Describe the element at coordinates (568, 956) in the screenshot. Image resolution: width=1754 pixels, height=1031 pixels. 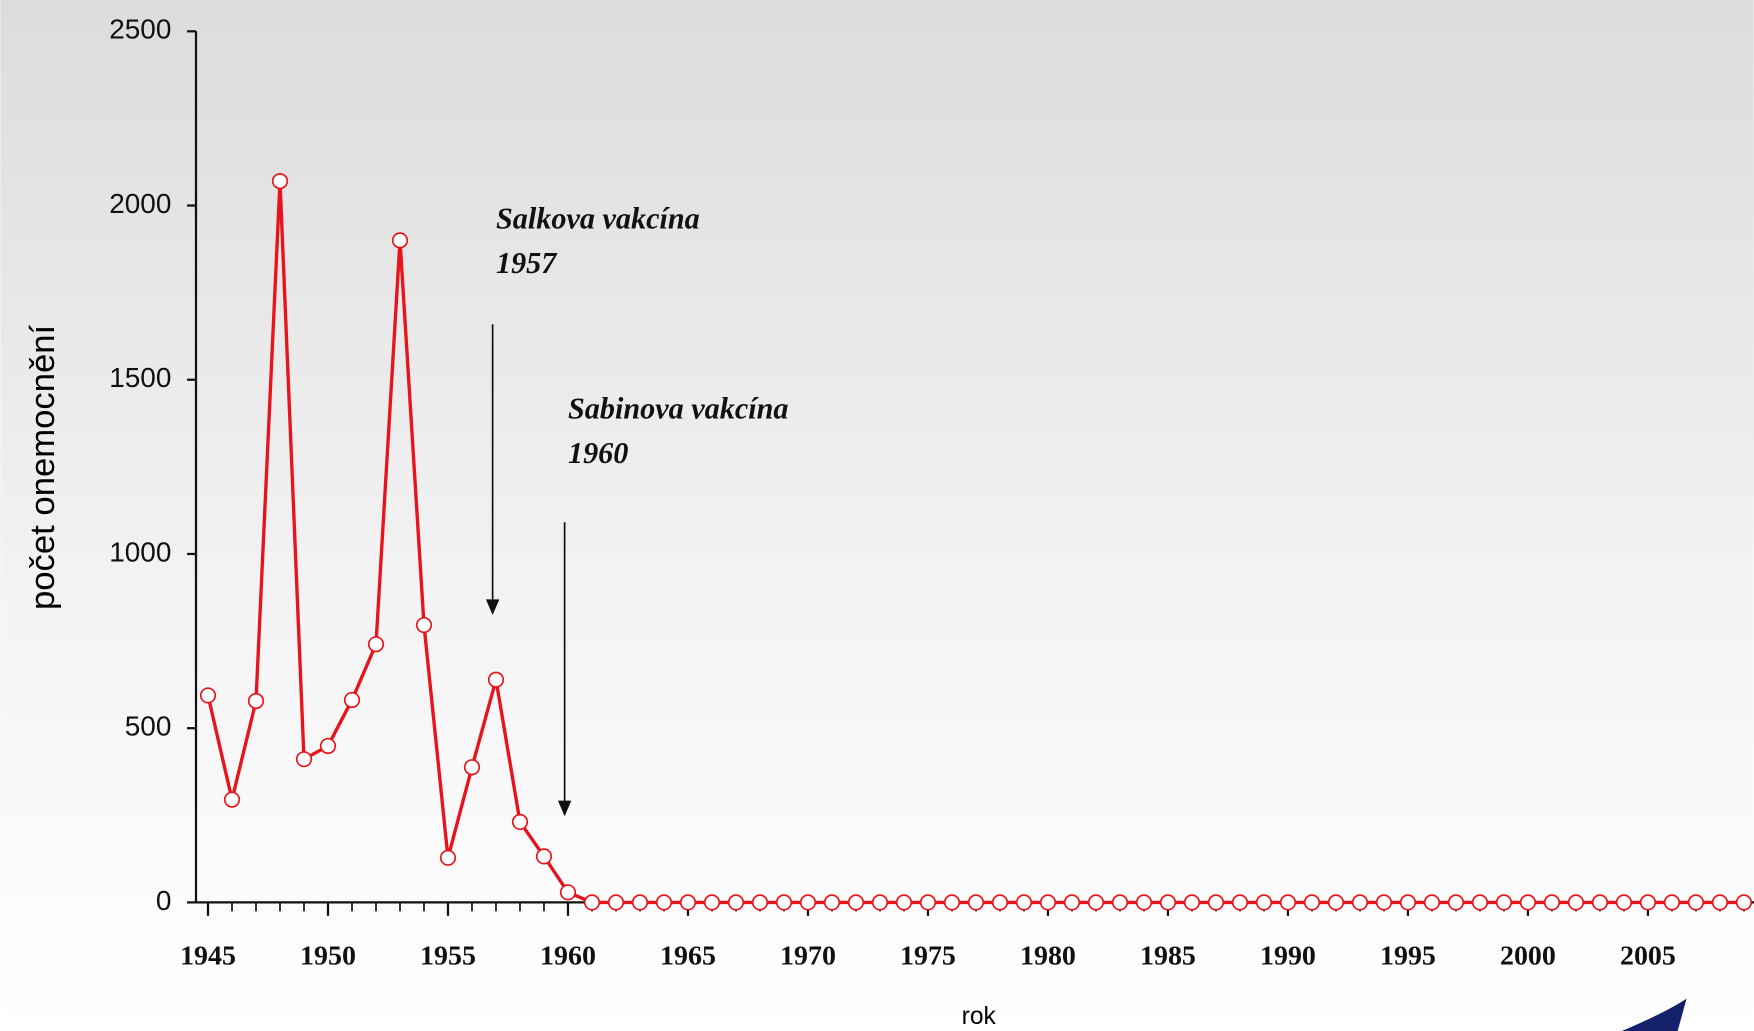
I see `x-tick-label: 1960` at that location.